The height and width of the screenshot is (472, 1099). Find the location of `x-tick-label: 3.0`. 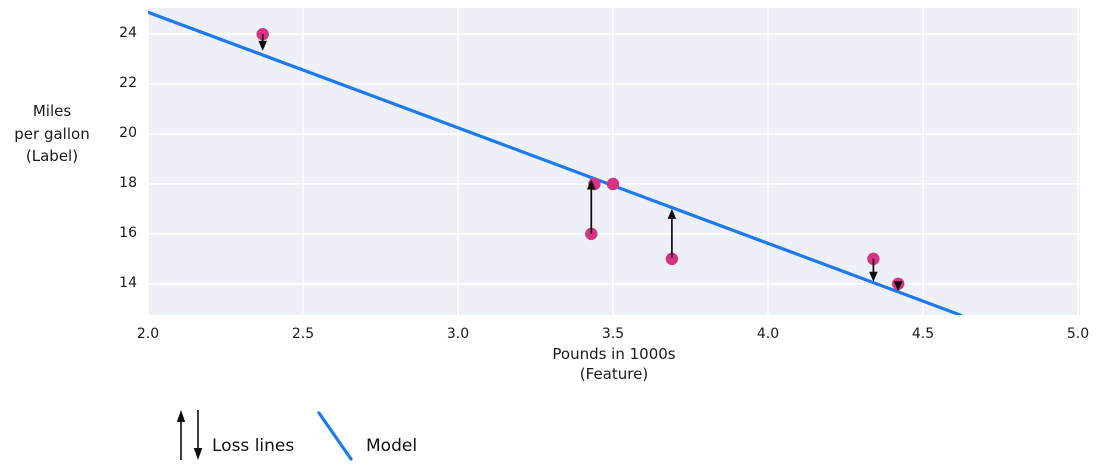

x-tick-label: 3.0 is located at coordinates (458, 334).